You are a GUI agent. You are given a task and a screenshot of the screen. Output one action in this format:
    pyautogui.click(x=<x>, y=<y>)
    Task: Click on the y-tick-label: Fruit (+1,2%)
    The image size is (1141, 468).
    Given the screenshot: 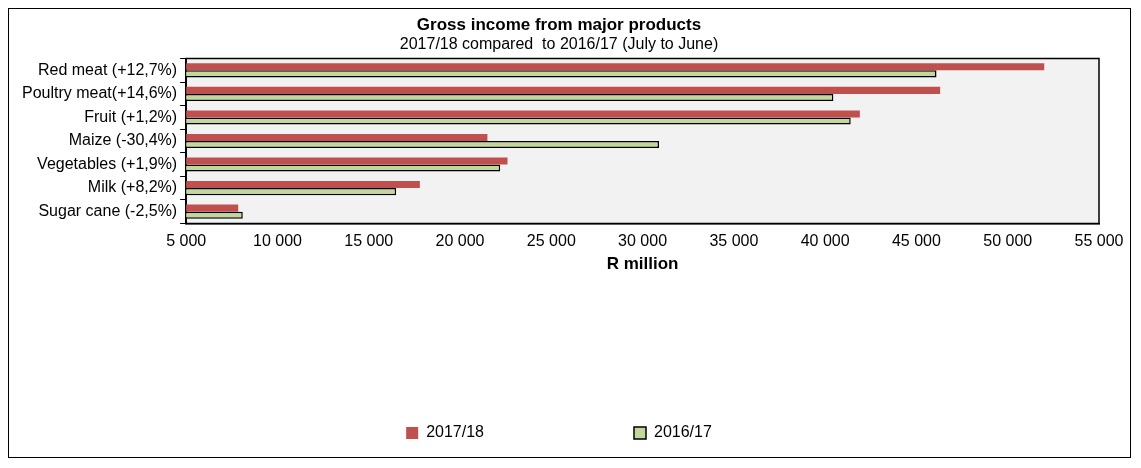 What is the action you would take?
    pyautogui.click(x=131, y=116)
    